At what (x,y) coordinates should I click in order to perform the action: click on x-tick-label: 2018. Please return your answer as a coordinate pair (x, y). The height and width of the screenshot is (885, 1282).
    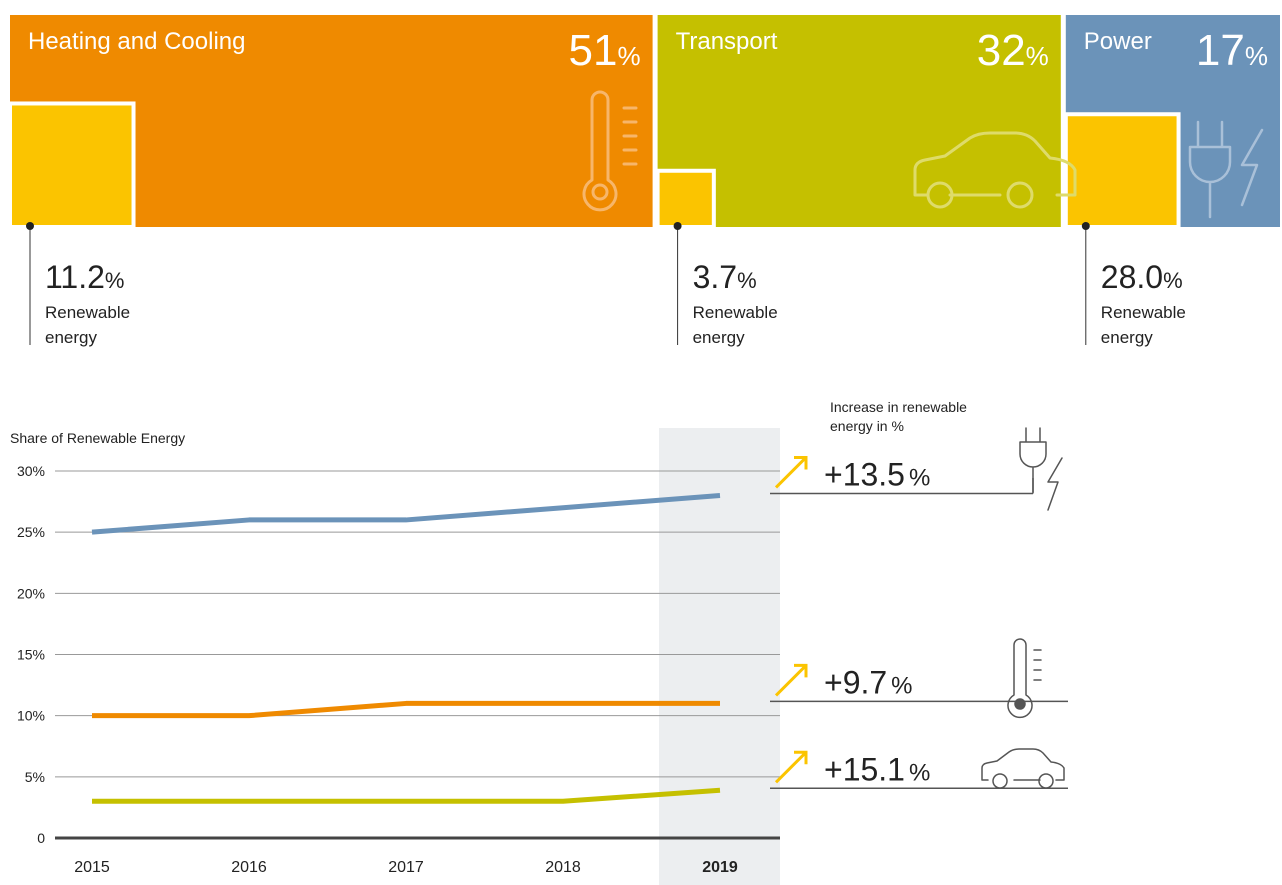
    Looking at the image, I should click on (563, 867).